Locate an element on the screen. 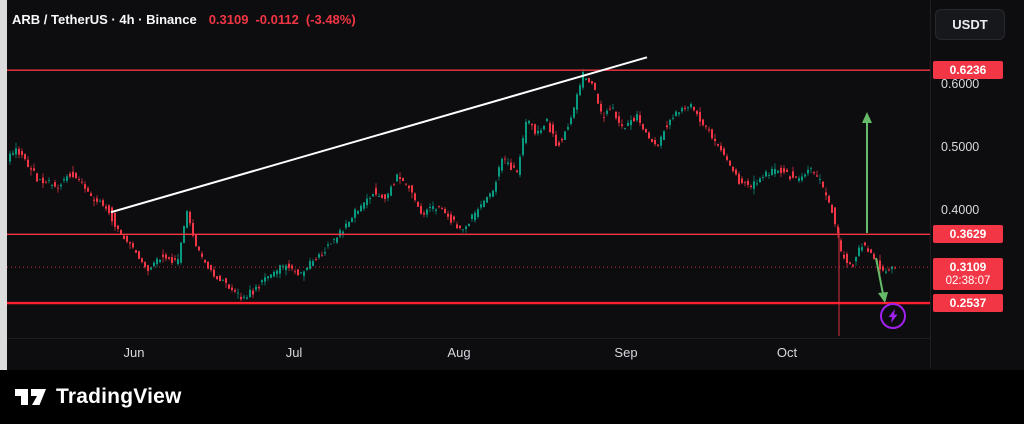 The image size is (1024, 424). candle-countdown: 02:38:07 is located at coordinates (968, 281).